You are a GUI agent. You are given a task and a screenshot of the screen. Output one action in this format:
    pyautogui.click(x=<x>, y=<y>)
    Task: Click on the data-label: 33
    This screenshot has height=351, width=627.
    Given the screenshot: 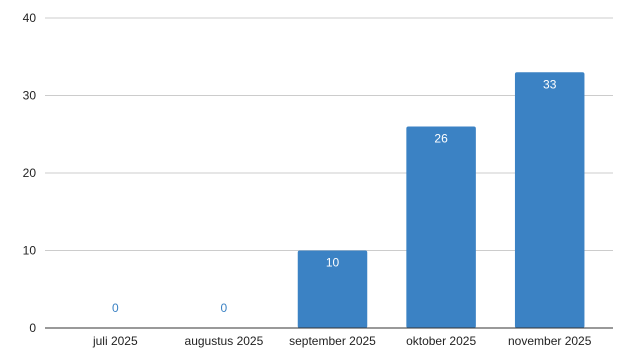 What is the action you would take?
    pyautogui.click(x=550, y=84)
    